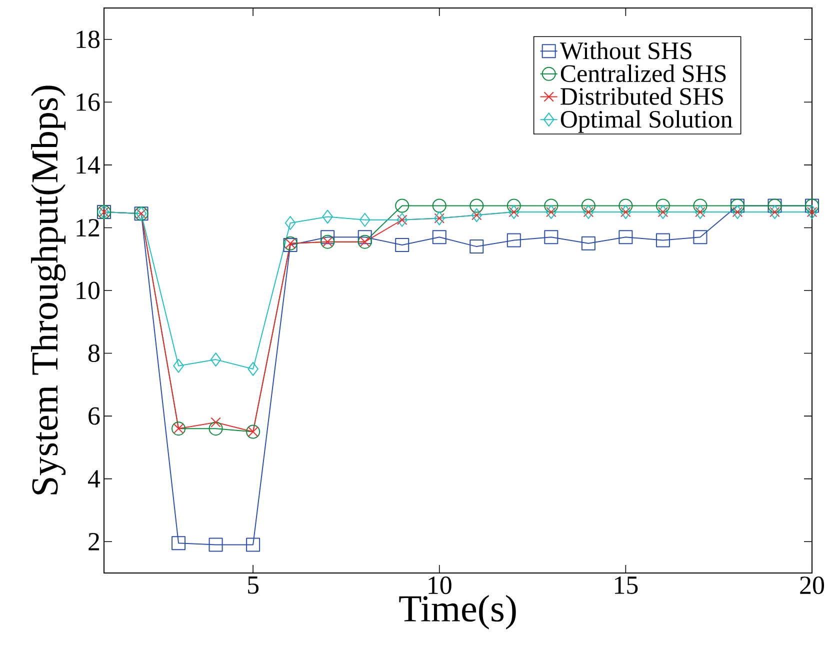  Describe the element at coordinates (253, 585) in the screenshot. I see `x-tick-label: 5` at that location.